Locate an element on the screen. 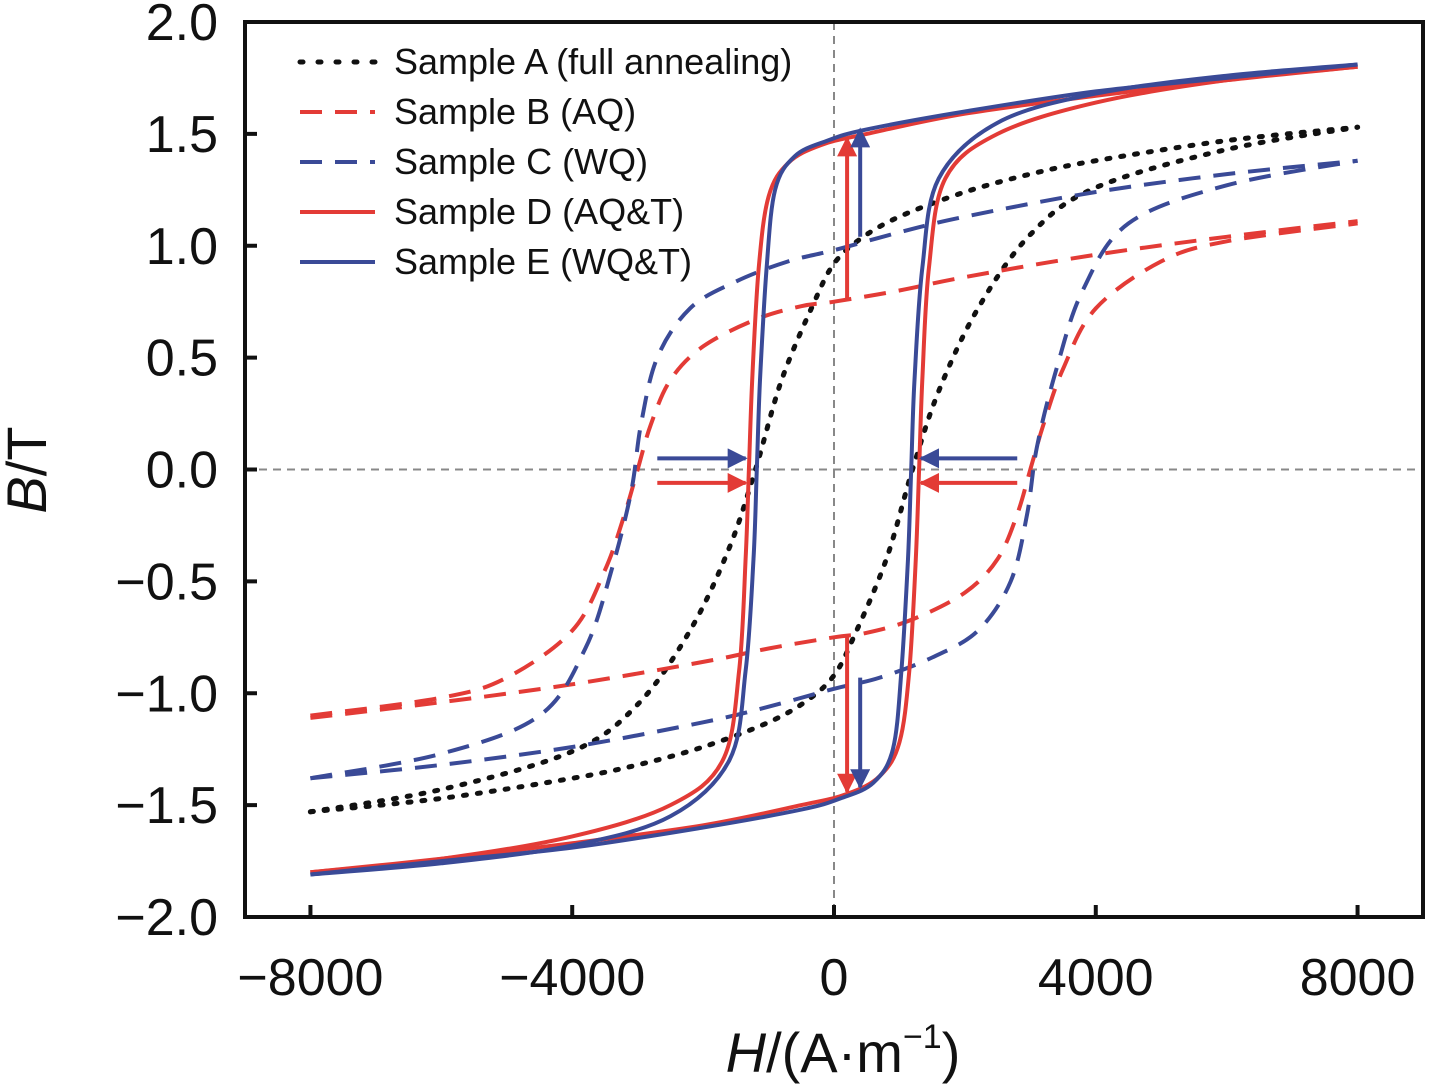  y-tick-label: −2.0 is located at coordinates (166, 918).